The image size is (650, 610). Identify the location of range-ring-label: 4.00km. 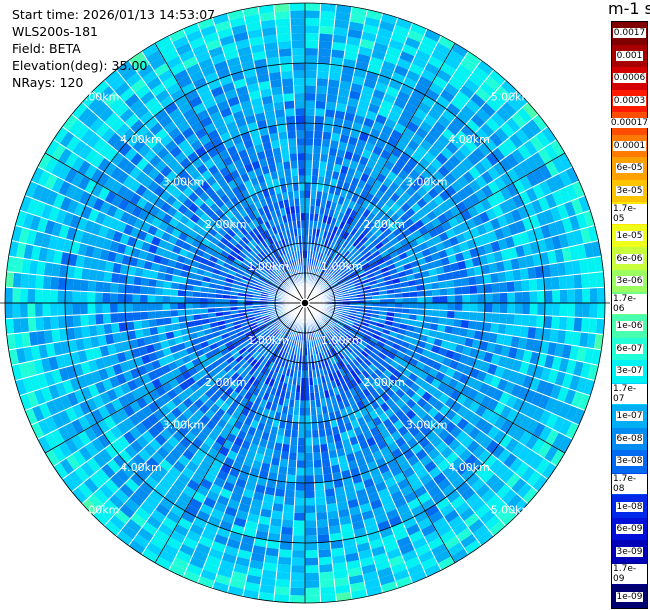
(469, 467).